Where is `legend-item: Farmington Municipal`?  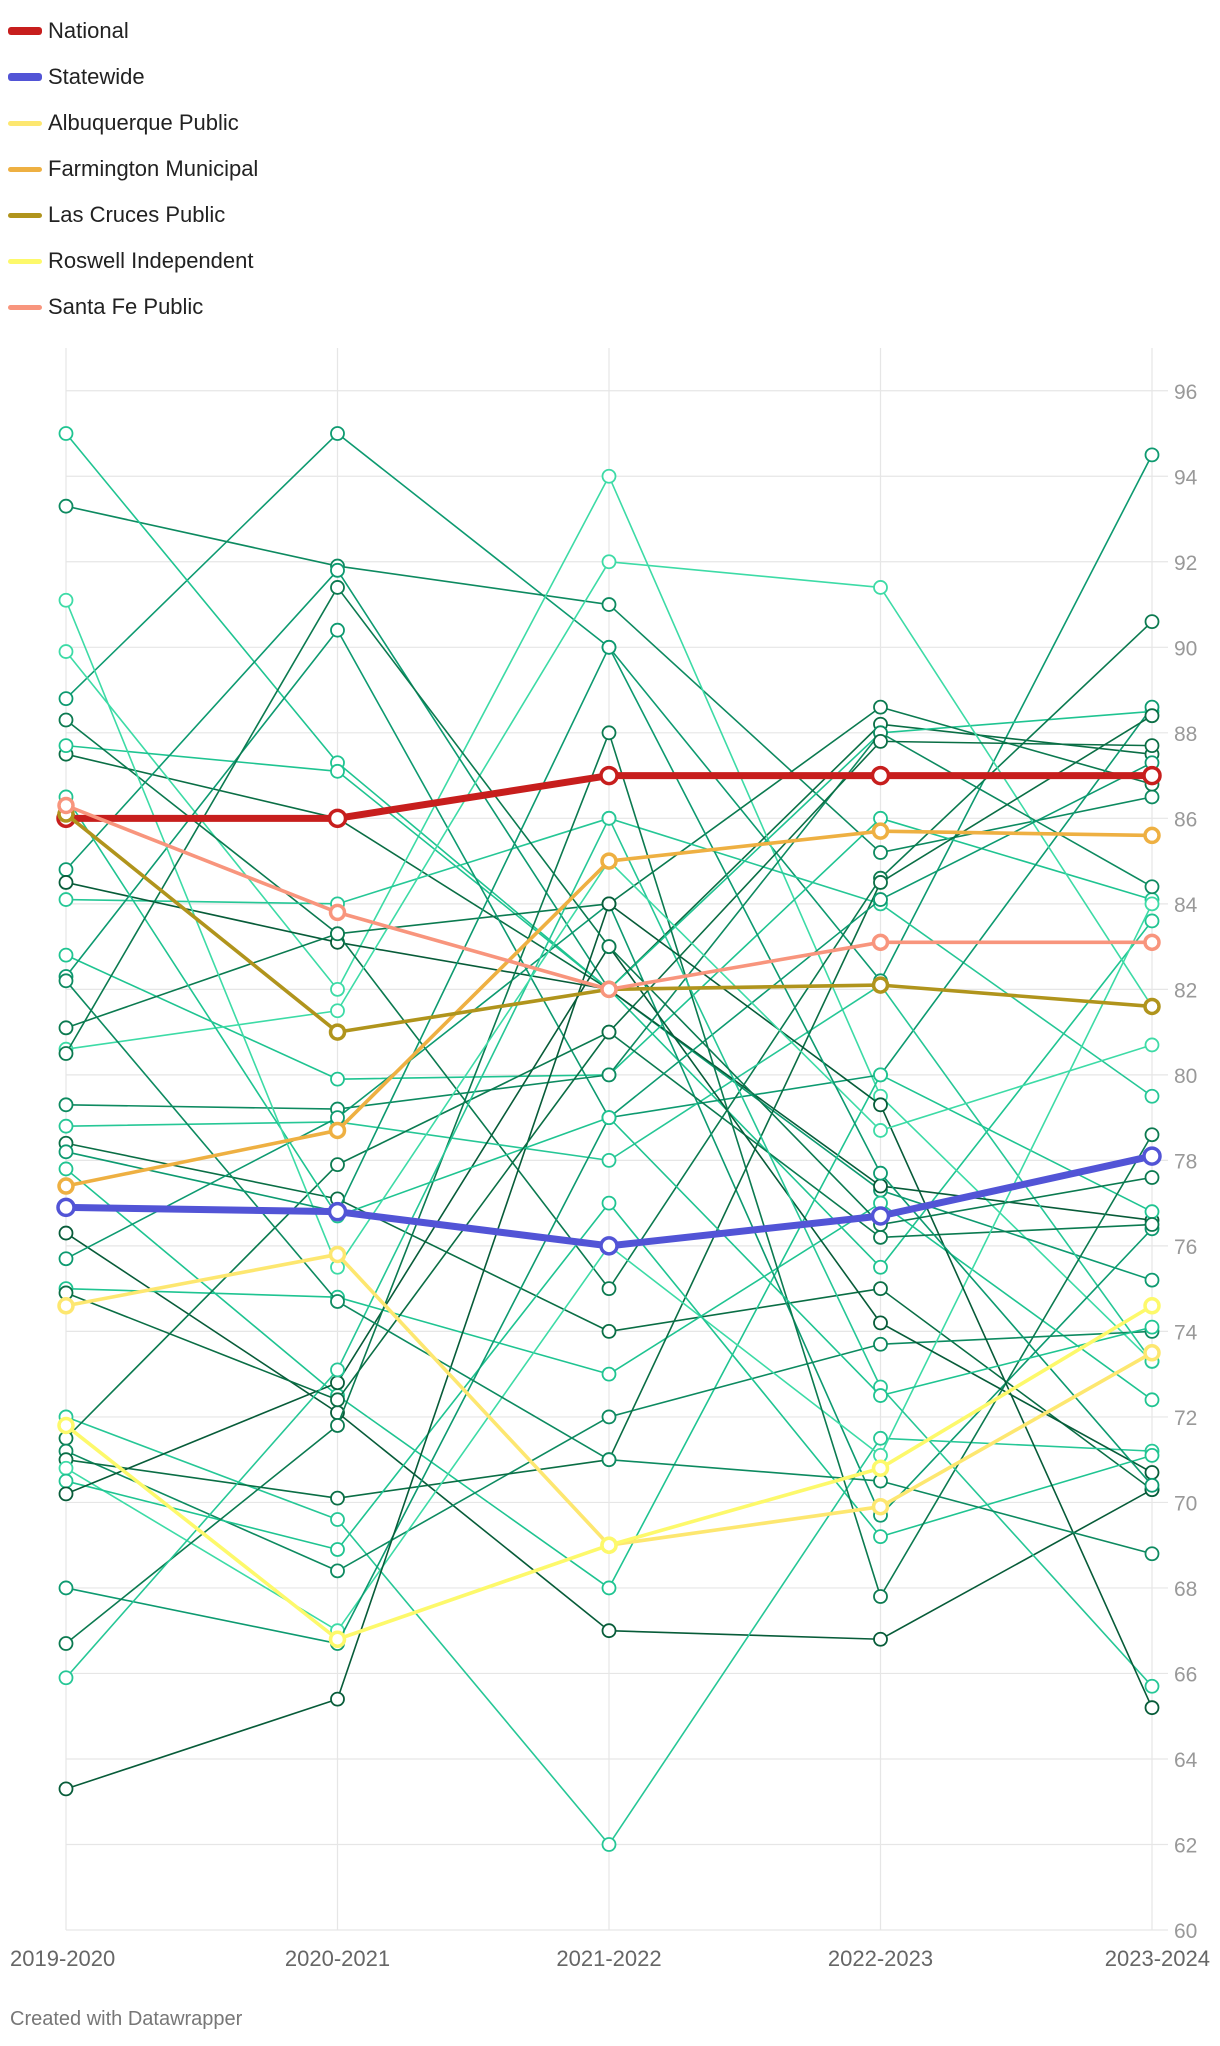
legend-item: Farmington Municipal is located at coordinates (133, 169).